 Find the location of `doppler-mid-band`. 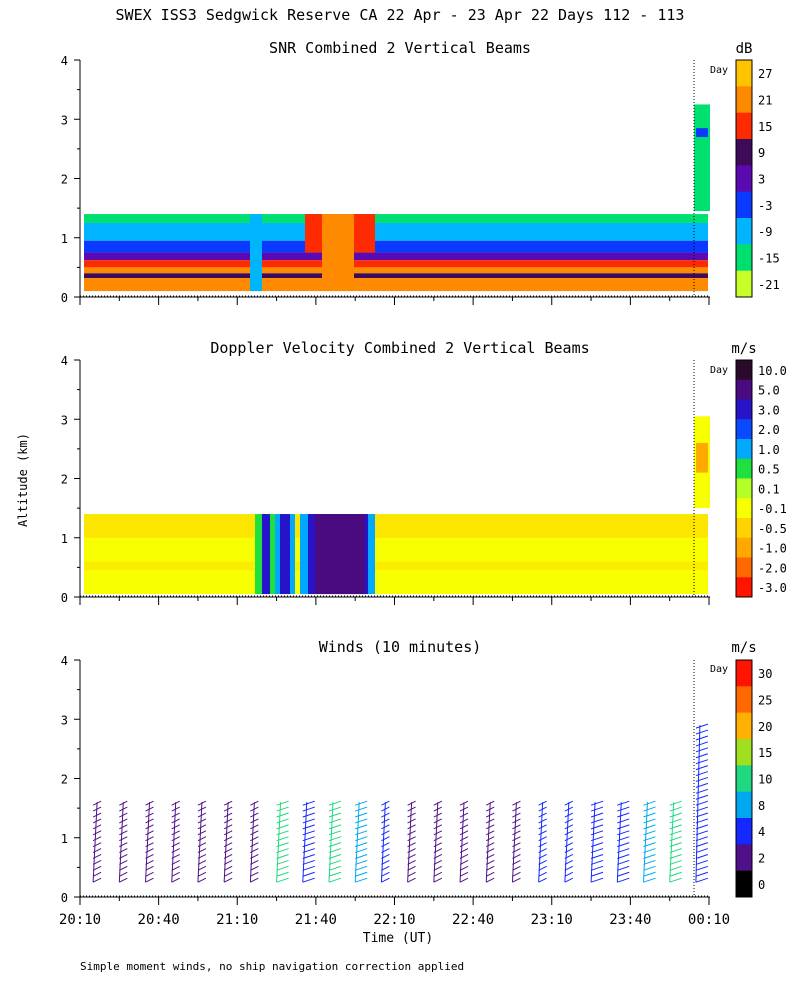

doppler-mid-band is located at coordinates (396, 566).